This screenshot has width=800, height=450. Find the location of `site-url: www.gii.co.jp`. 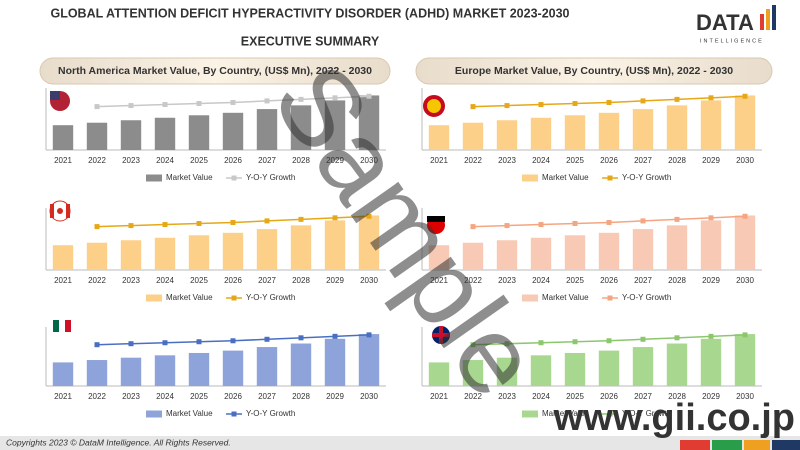

site-url: www.gii.co.jp is located at coordinates (674, 418).